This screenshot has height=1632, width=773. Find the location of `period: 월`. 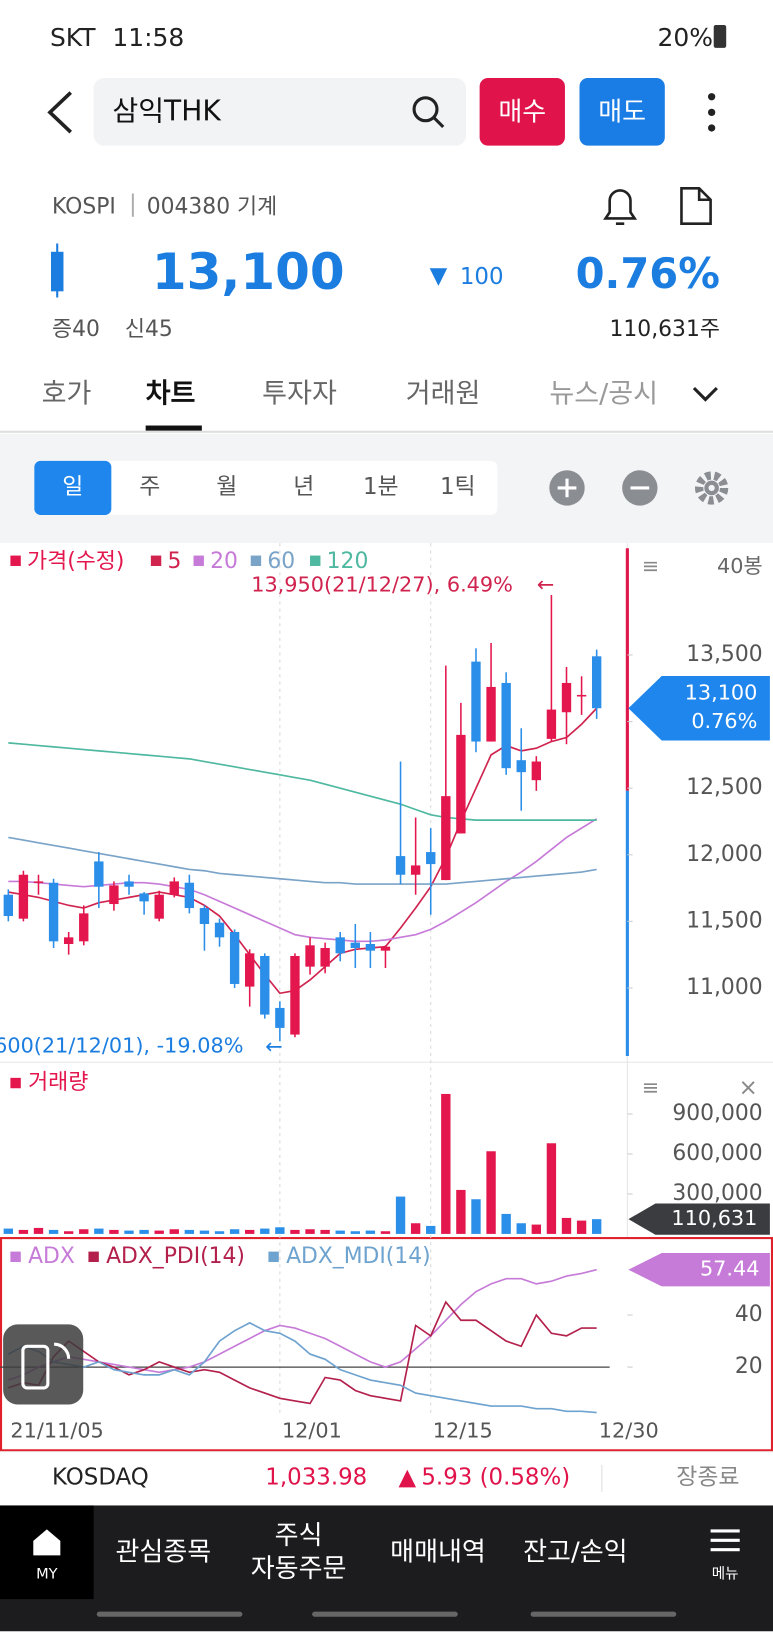

period: 월 is located at coordinates (227, 487).